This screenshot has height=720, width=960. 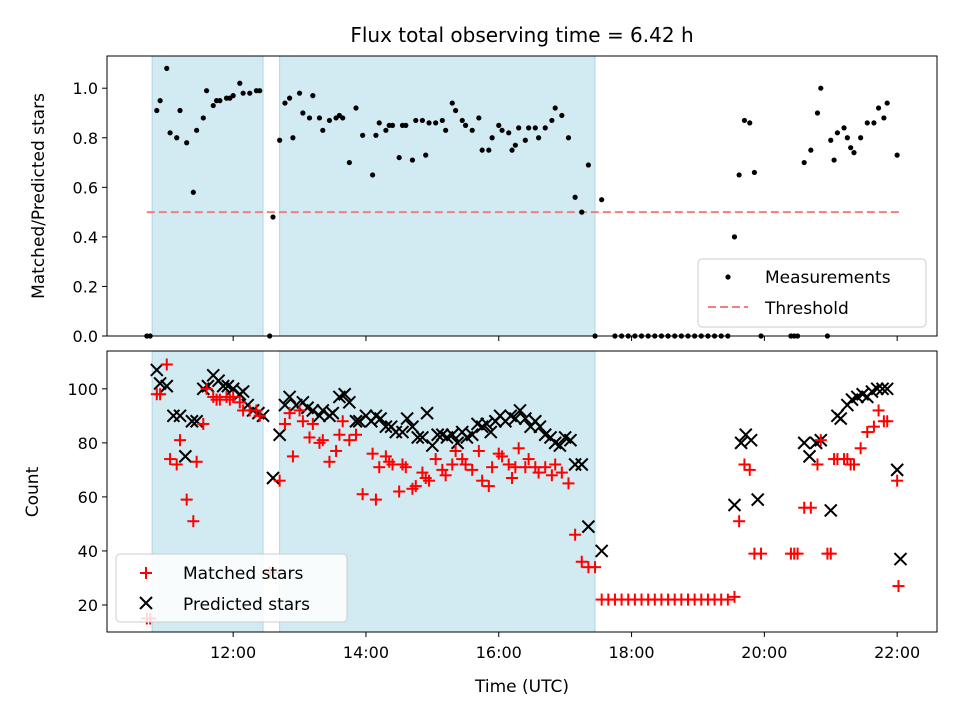 I want to click on top-x-ticks, so click(x=565, y=338).